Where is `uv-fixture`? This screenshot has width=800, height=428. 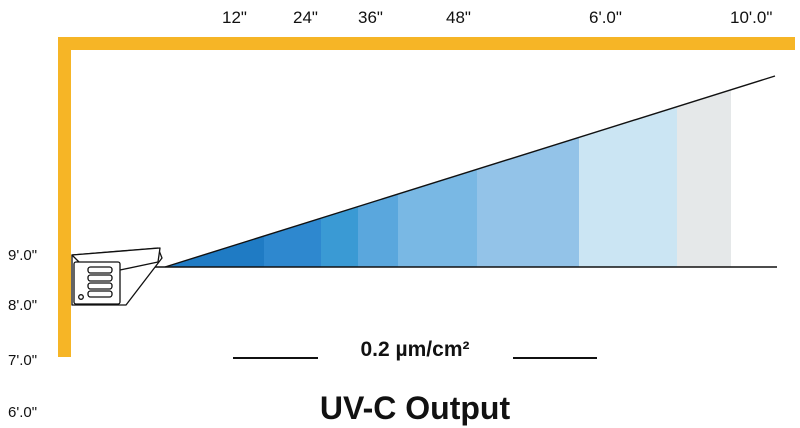
uv-fixture is located at coordinates (117, 276).